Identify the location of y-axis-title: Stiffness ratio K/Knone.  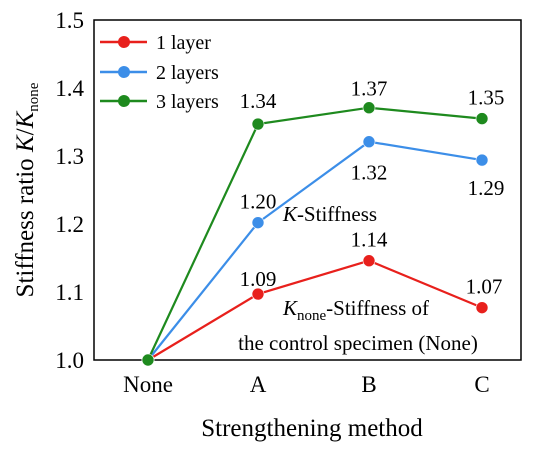
(27, 189).